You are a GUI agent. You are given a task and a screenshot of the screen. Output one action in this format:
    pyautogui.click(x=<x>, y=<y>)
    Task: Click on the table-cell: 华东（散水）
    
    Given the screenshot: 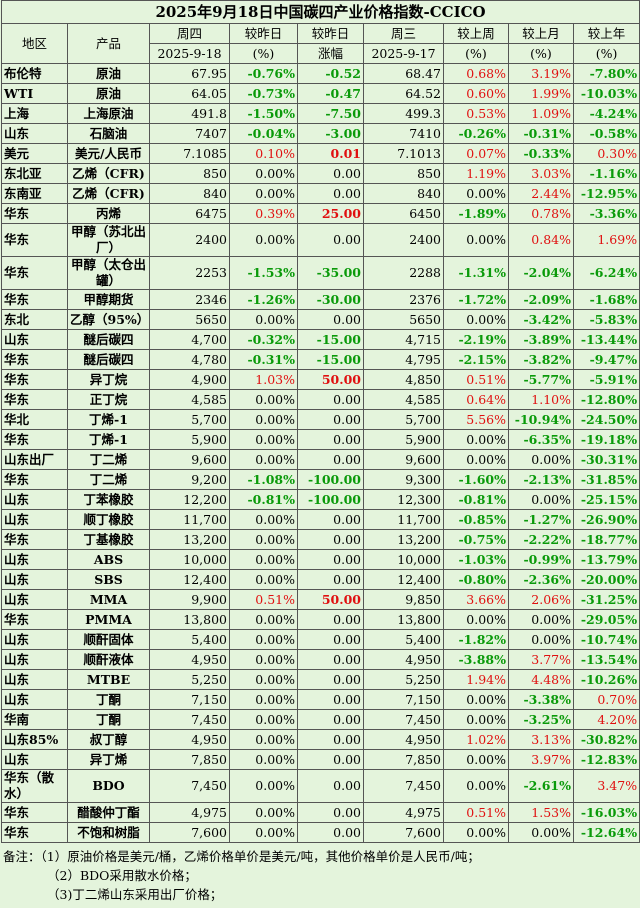 What is the action you would take?
    pyautogui.click(x=34, y=786)
    